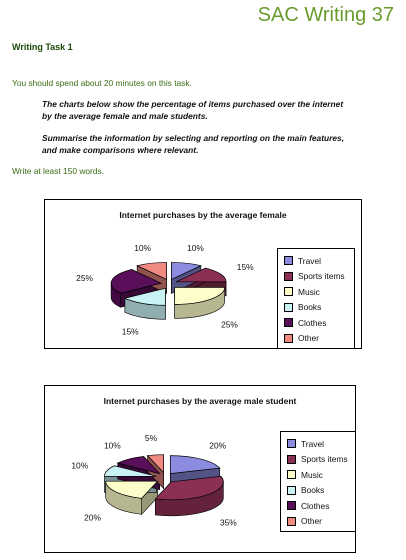 This screenshot has width=406, height=560. I want to click on legend-male: Travel Sports items Music Books Clothes Other, so click(318, 481).